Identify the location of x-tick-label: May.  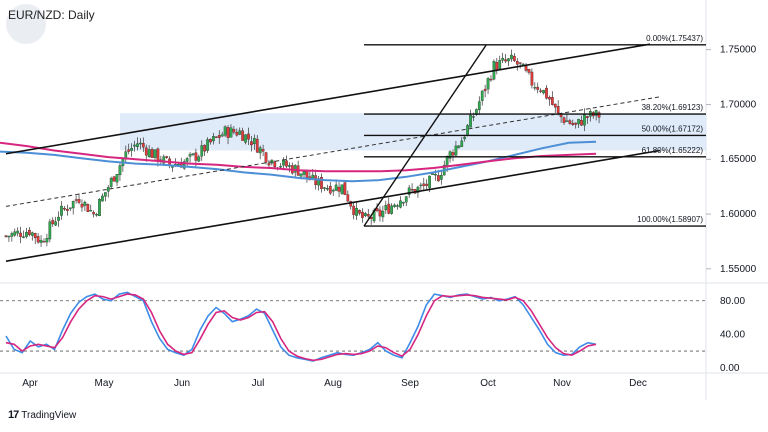
(104, 383).